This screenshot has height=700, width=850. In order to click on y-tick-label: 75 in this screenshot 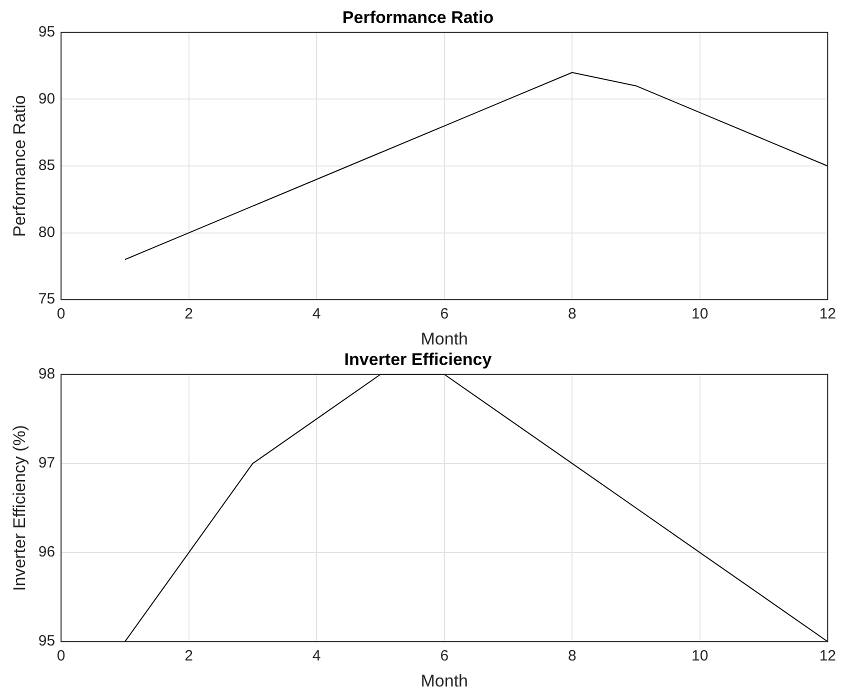, I will do `click(47, 299)`.